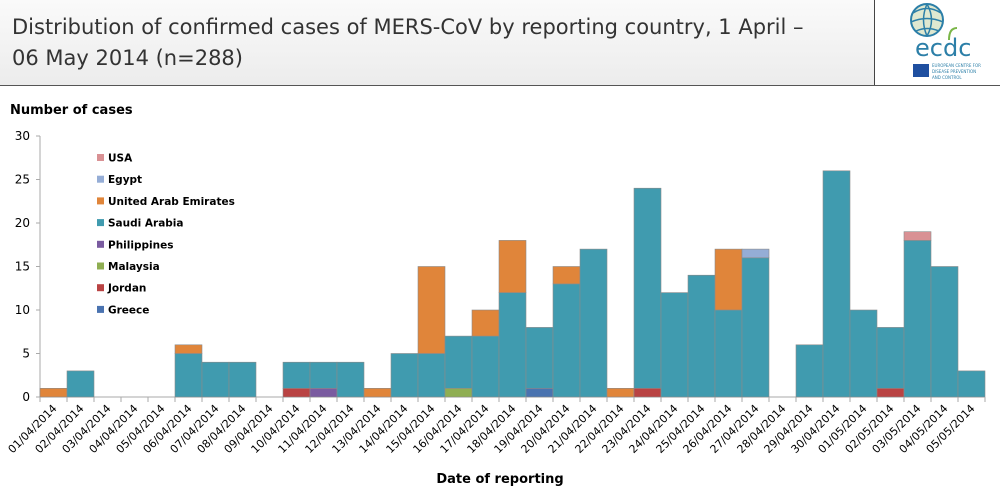  I want to click on legend-label: Saudi Arabia, so click(145, 224).